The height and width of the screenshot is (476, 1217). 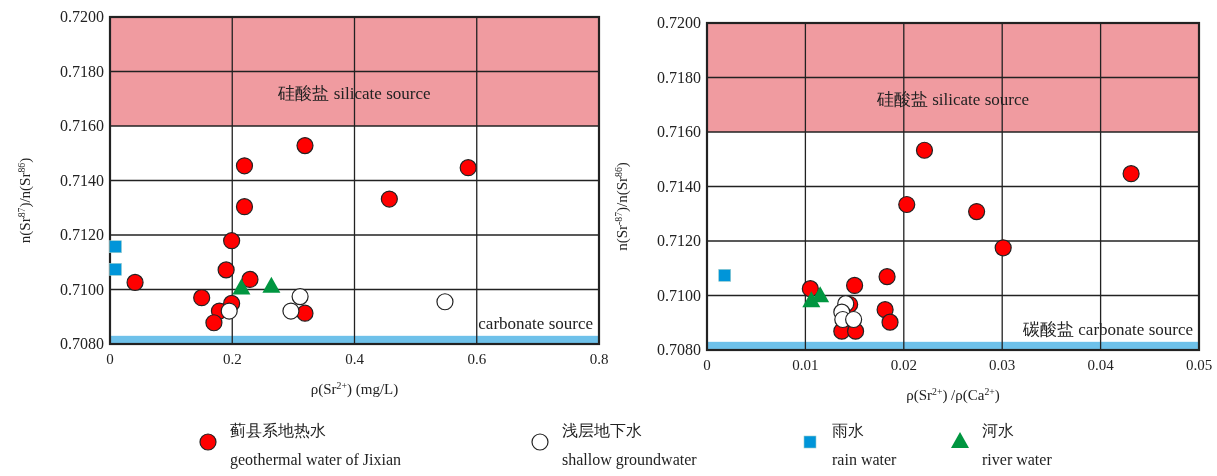 I want to click on x-tick-label: 0.6, so click(x=477, y=359).